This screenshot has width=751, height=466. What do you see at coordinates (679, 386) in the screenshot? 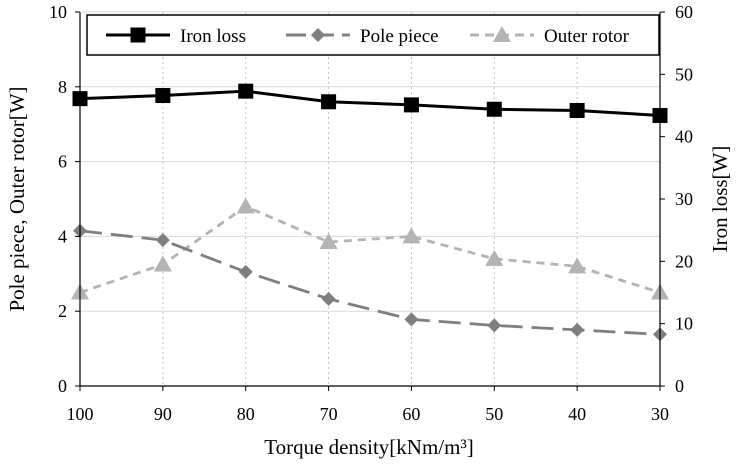
I see `y-right-tick-label: 0` at bounding box center [679, 386].